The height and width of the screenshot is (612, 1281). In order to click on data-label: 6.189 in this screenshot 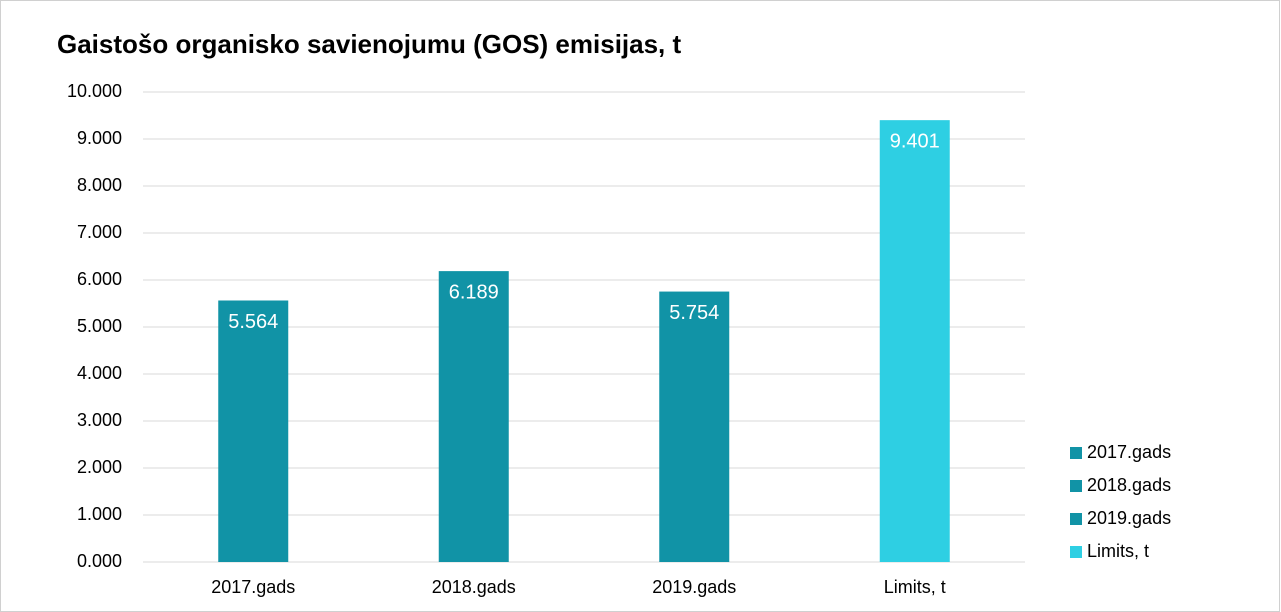, I will do `click(474, 292)`.